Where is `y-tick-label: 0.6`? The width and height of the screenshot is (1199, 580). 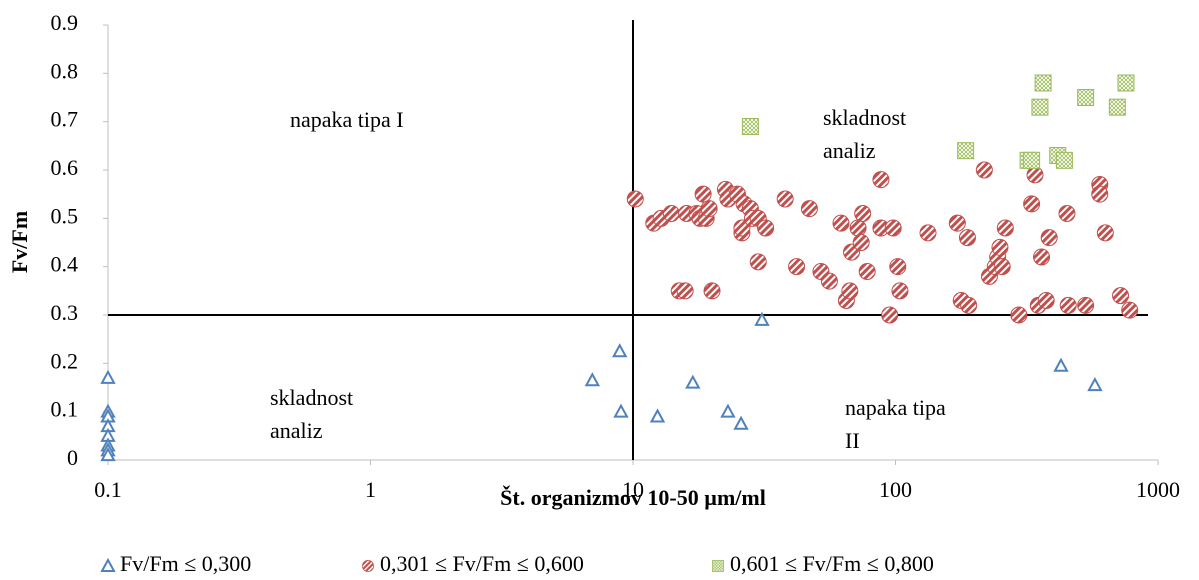 y-tick-label: 0.6 is located at coordinates (65, 167).